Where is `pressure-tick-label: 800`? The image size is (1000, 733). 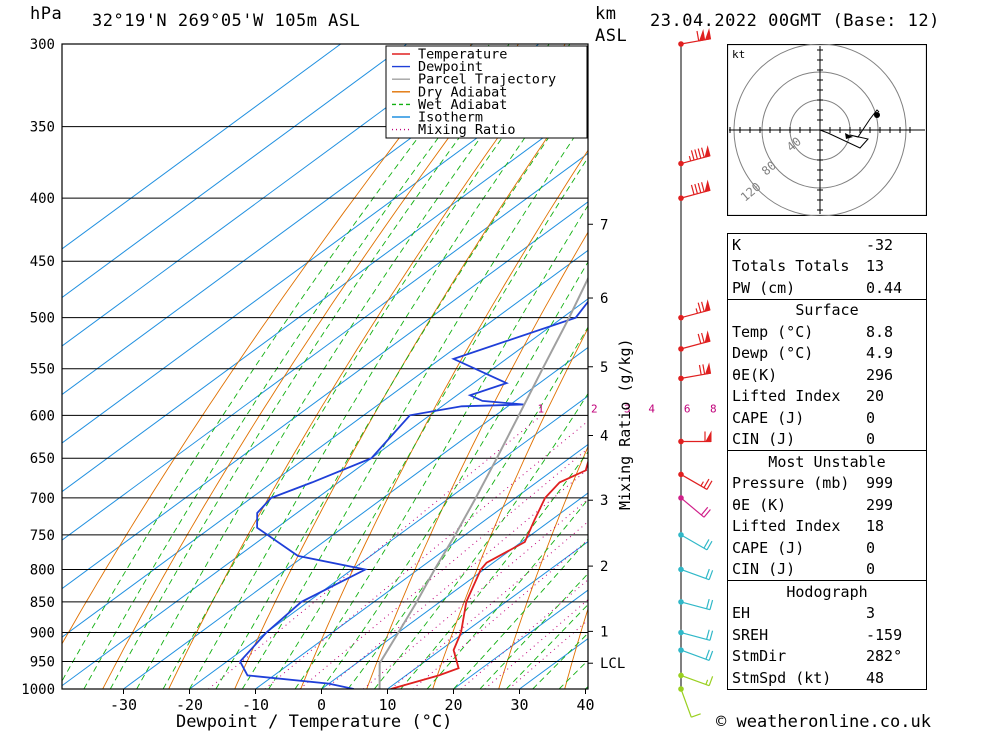 pressure-tick-label: 800 is located at coordinates (42, 570).